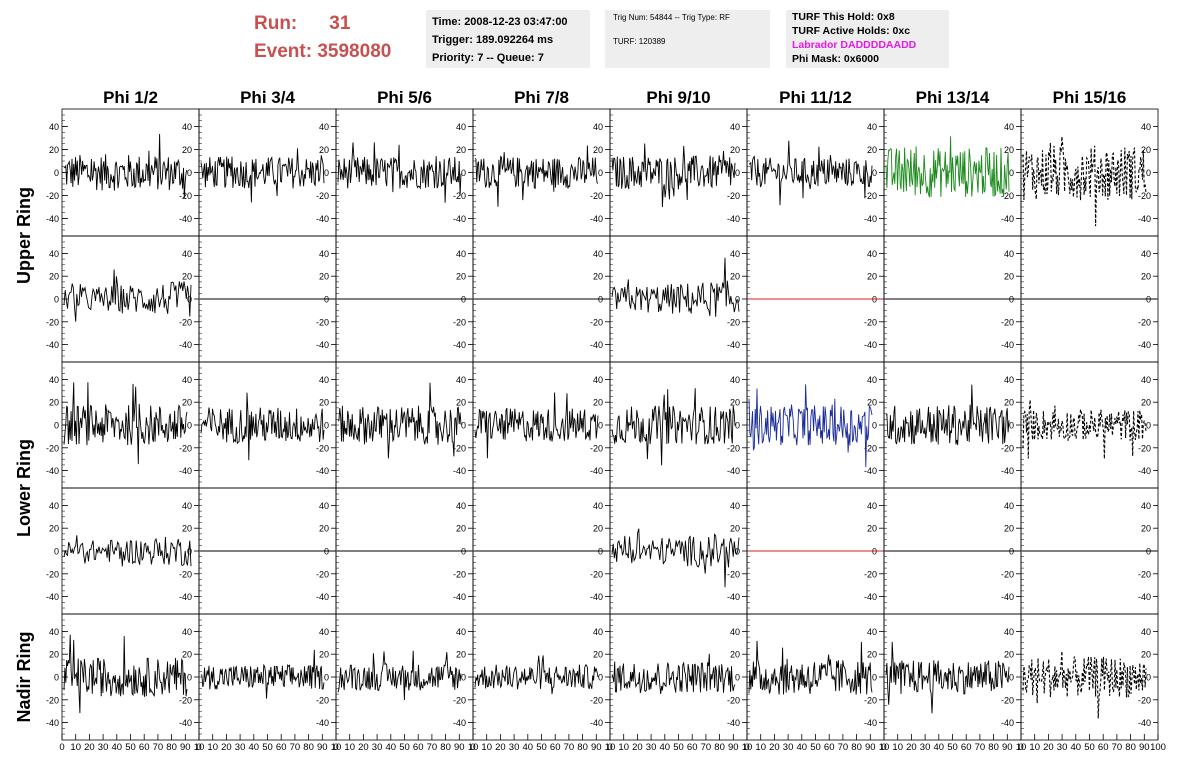 This screenshot has width=1196, height=772. Describe the element at coordinates (254, 747) in the screenshot. I see `xtick-label: 40` at that location.